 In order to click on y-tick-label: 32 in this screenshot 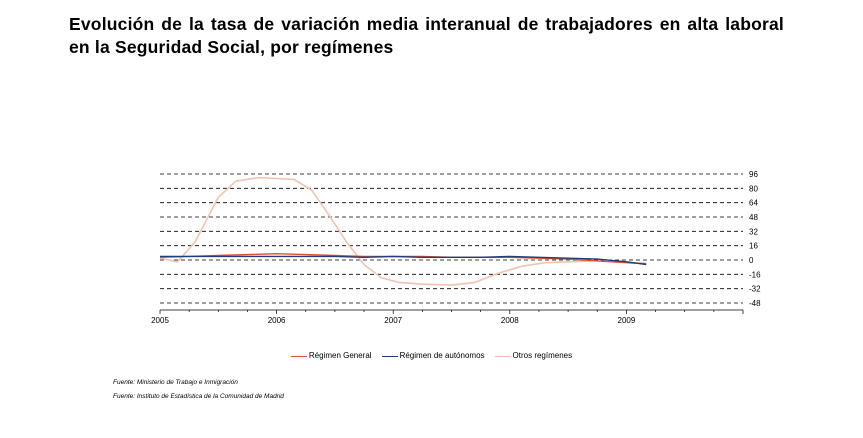, I will do `click(753, 231)`.